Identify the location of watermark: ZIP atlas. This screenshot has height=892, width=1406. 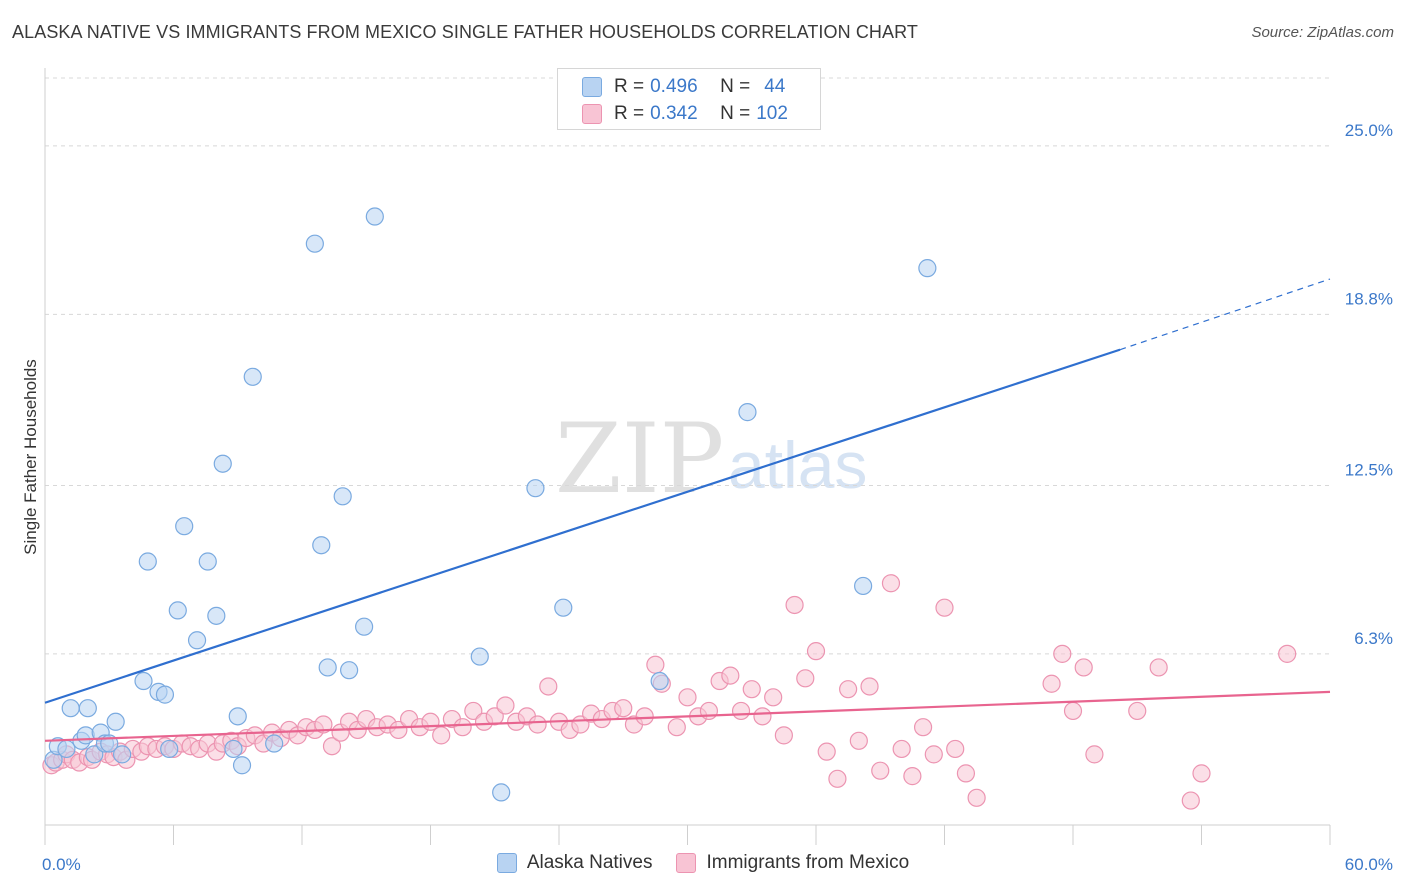
(711, 459).